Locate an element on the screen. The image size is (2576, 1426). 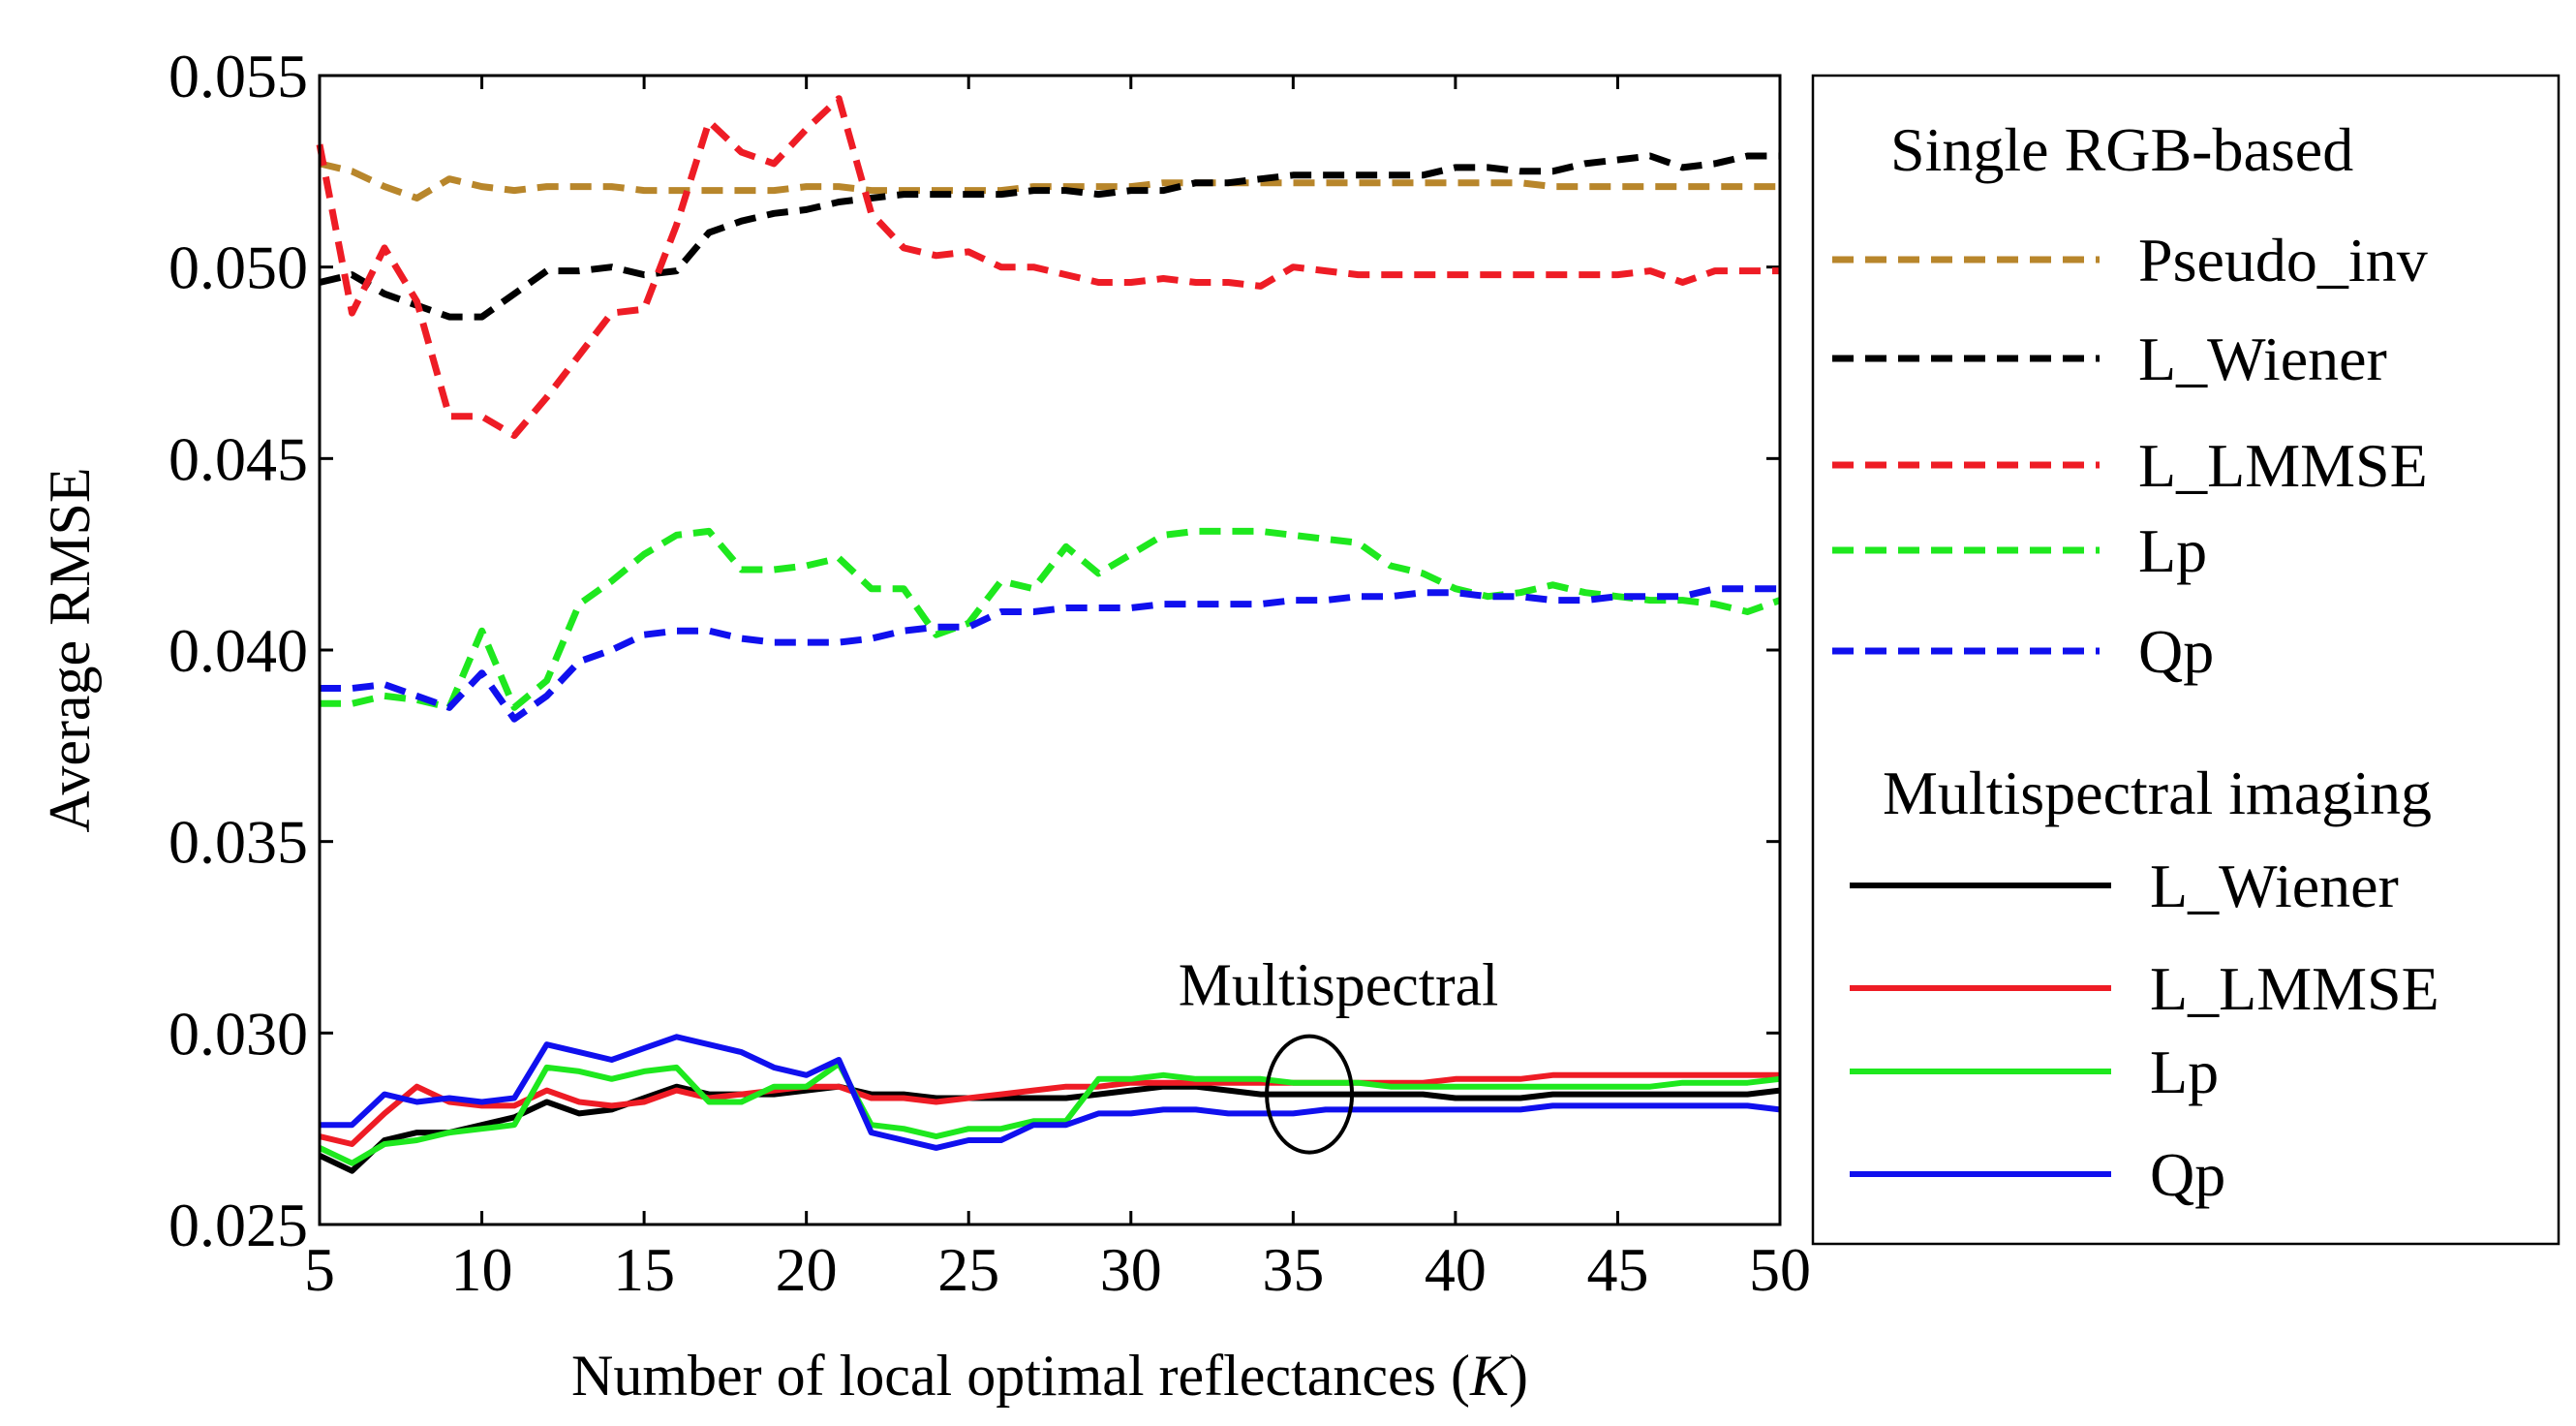
x-tick-label: 45 is located at coordinates (1617, 1269).